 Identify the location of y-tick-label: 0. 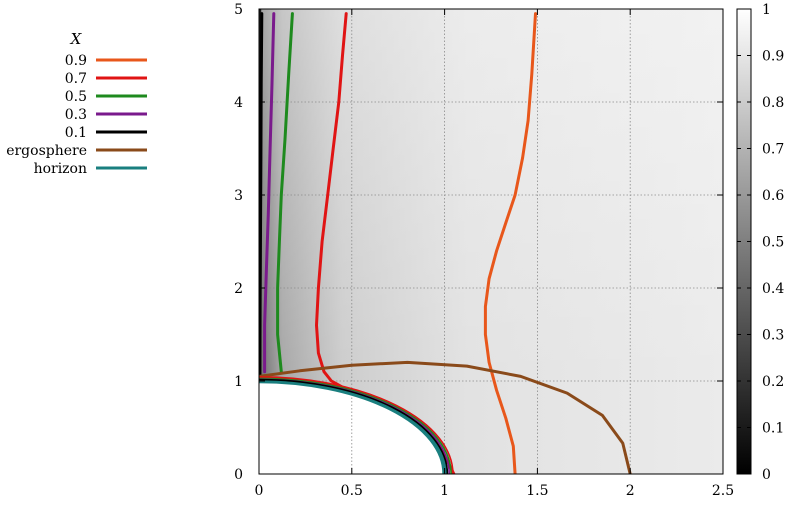
(238, 475).